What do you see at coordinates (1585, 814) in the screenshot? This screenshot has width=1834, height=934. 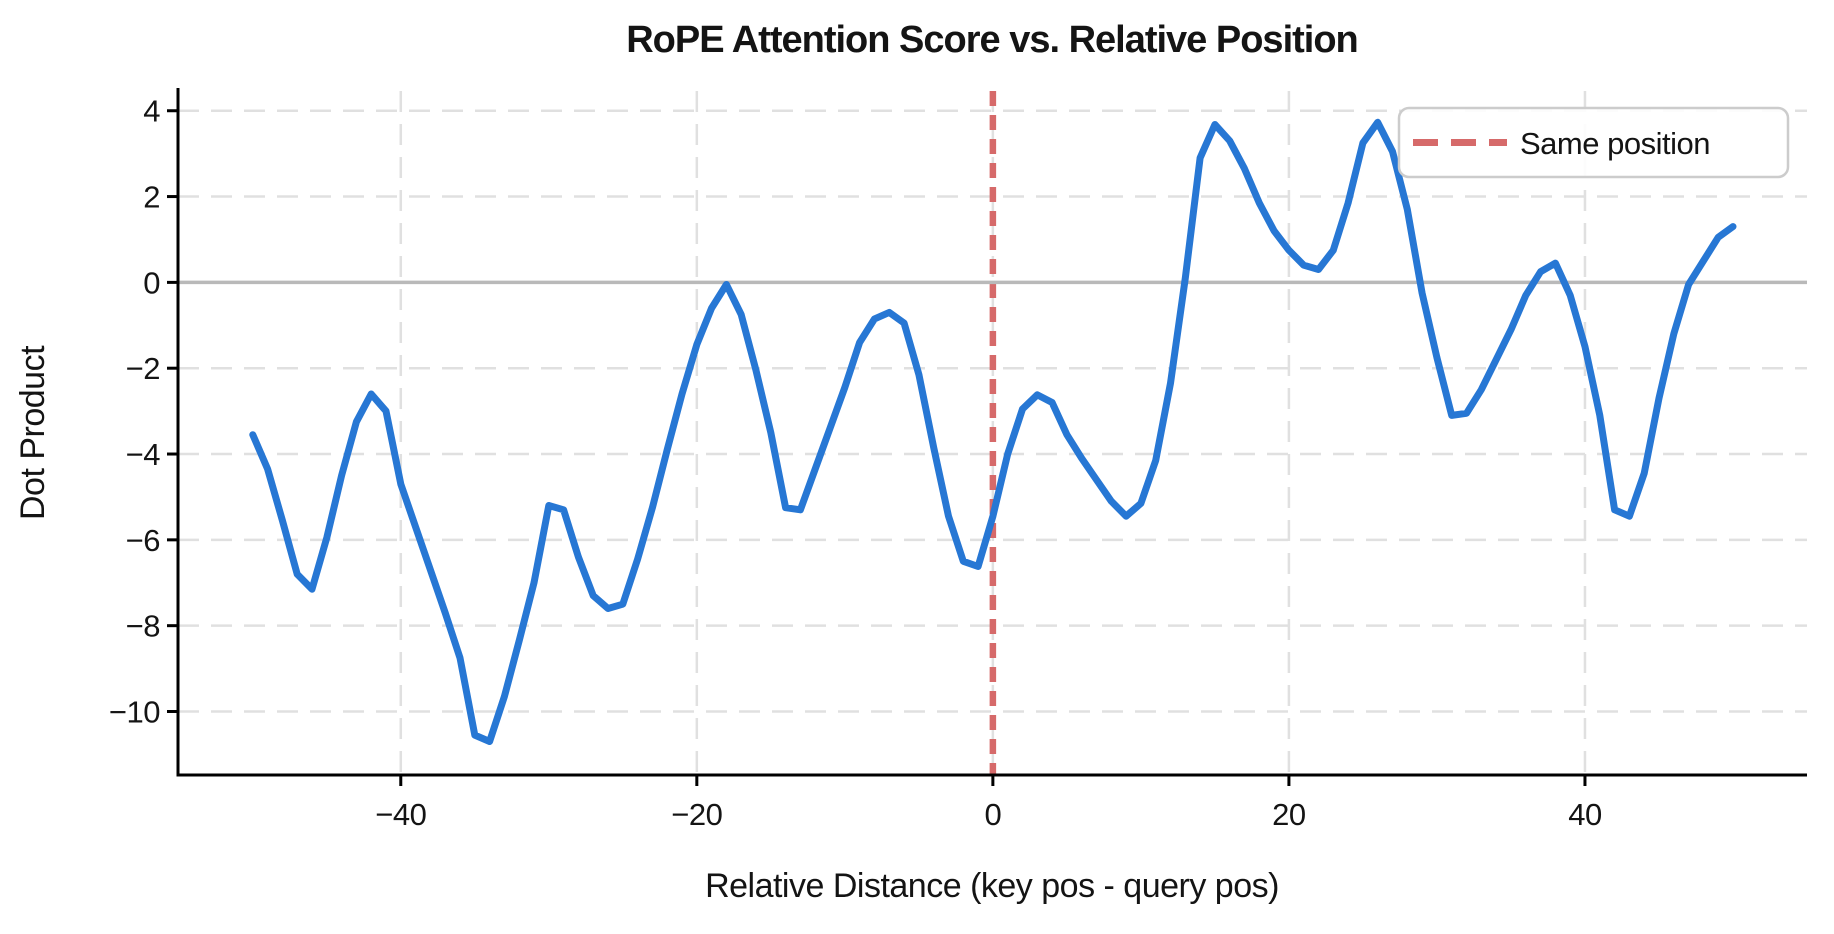 I see `x-tick-label: 40` at bounding box center [1585, 814].